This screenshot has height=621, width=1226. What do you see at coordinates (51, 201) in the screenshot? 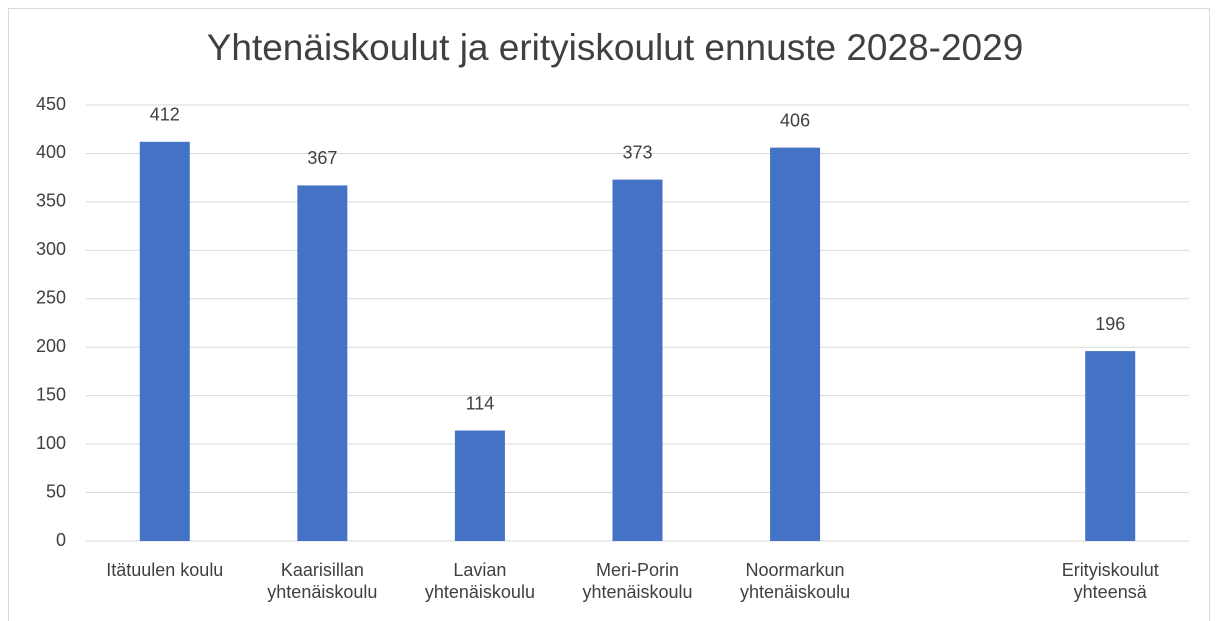
I see `y-tick-label: 350` at bounding box center [51, 201].